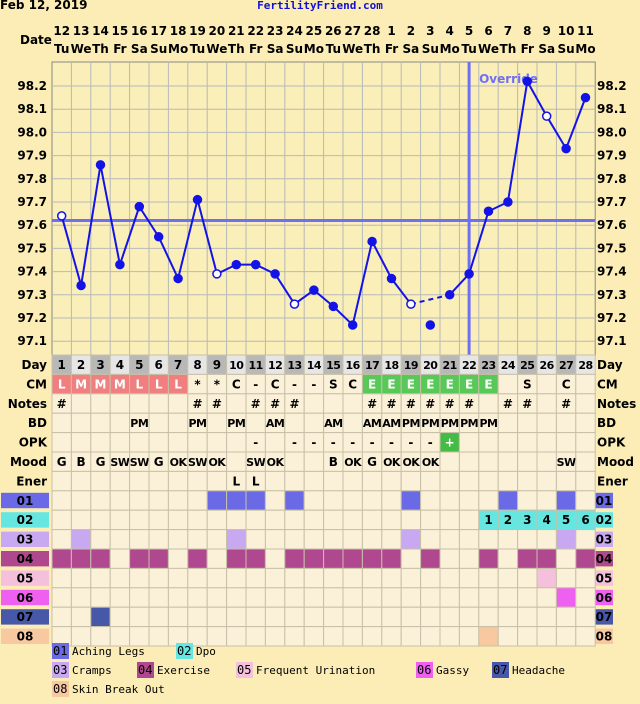 The height and width of the screenshot is (704, 640). What do you see at coordinates (61, 216) in the screenshot?
I see `temperature-point-open` at bounding box center [61, 216].